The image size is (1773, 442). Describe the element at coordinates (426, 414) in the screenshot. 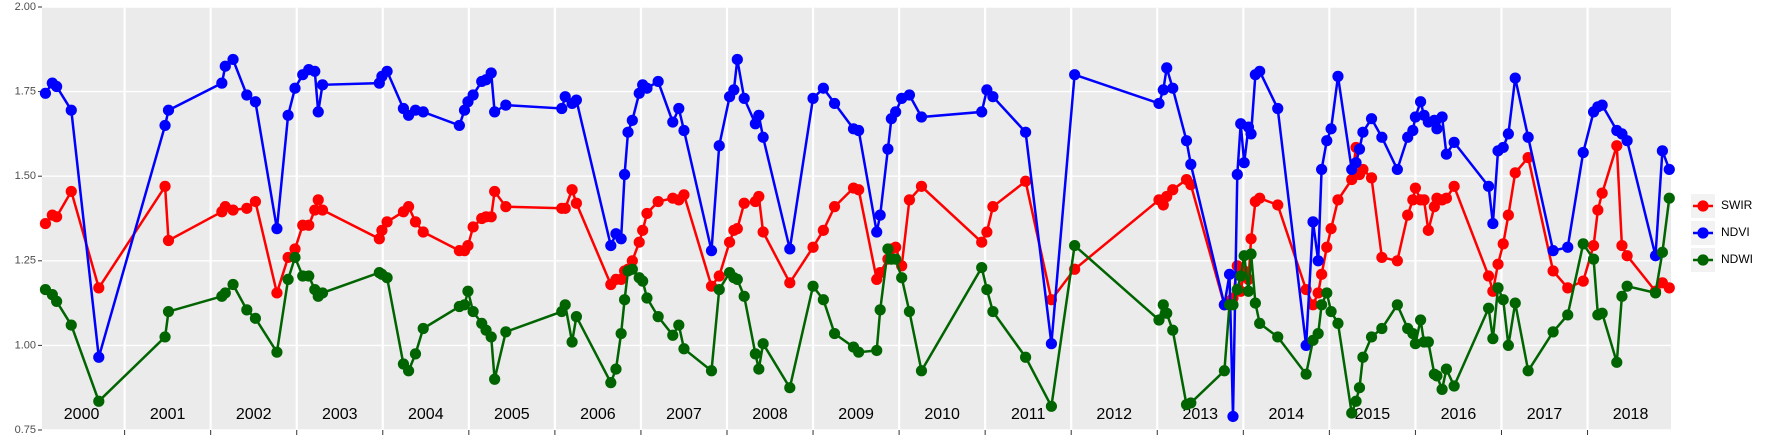

I see `year-label: 2004` at that location.